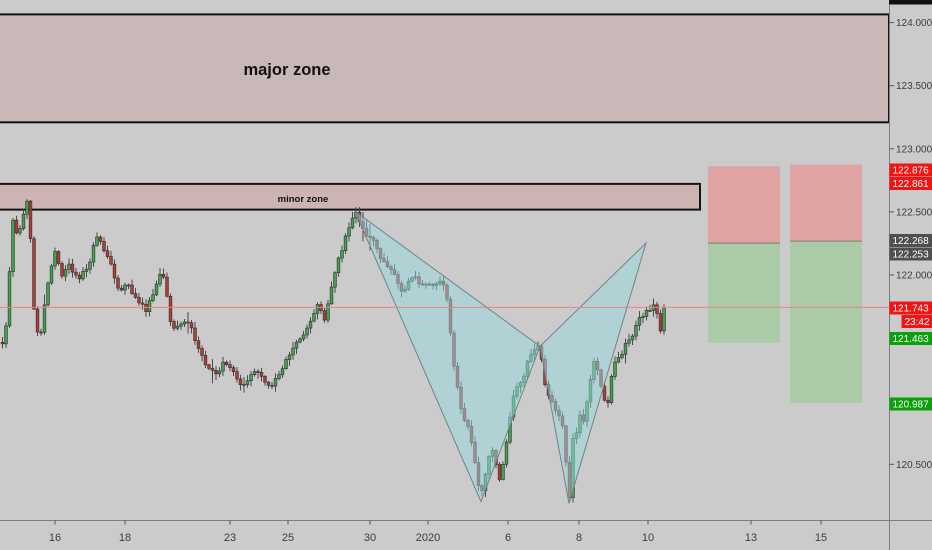 This screenshot has width=932, height=550. What do you see at coordinates (508, 538) in the screenshot?
I see `x-tick-label: 6` at bounding box center [508, 538].